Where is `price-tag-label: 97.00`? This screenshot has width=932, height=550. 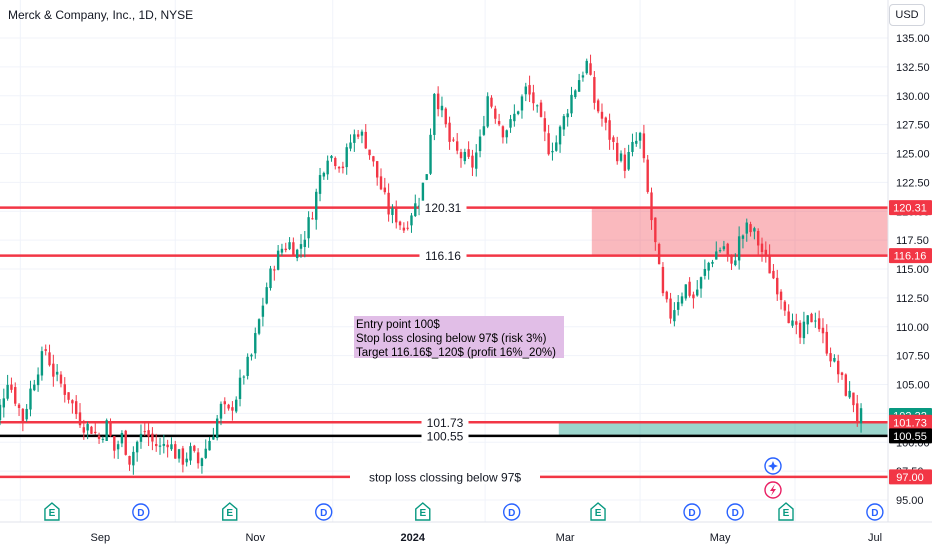
price-tag-label: 97.00 is located at coordinates (910, 478).